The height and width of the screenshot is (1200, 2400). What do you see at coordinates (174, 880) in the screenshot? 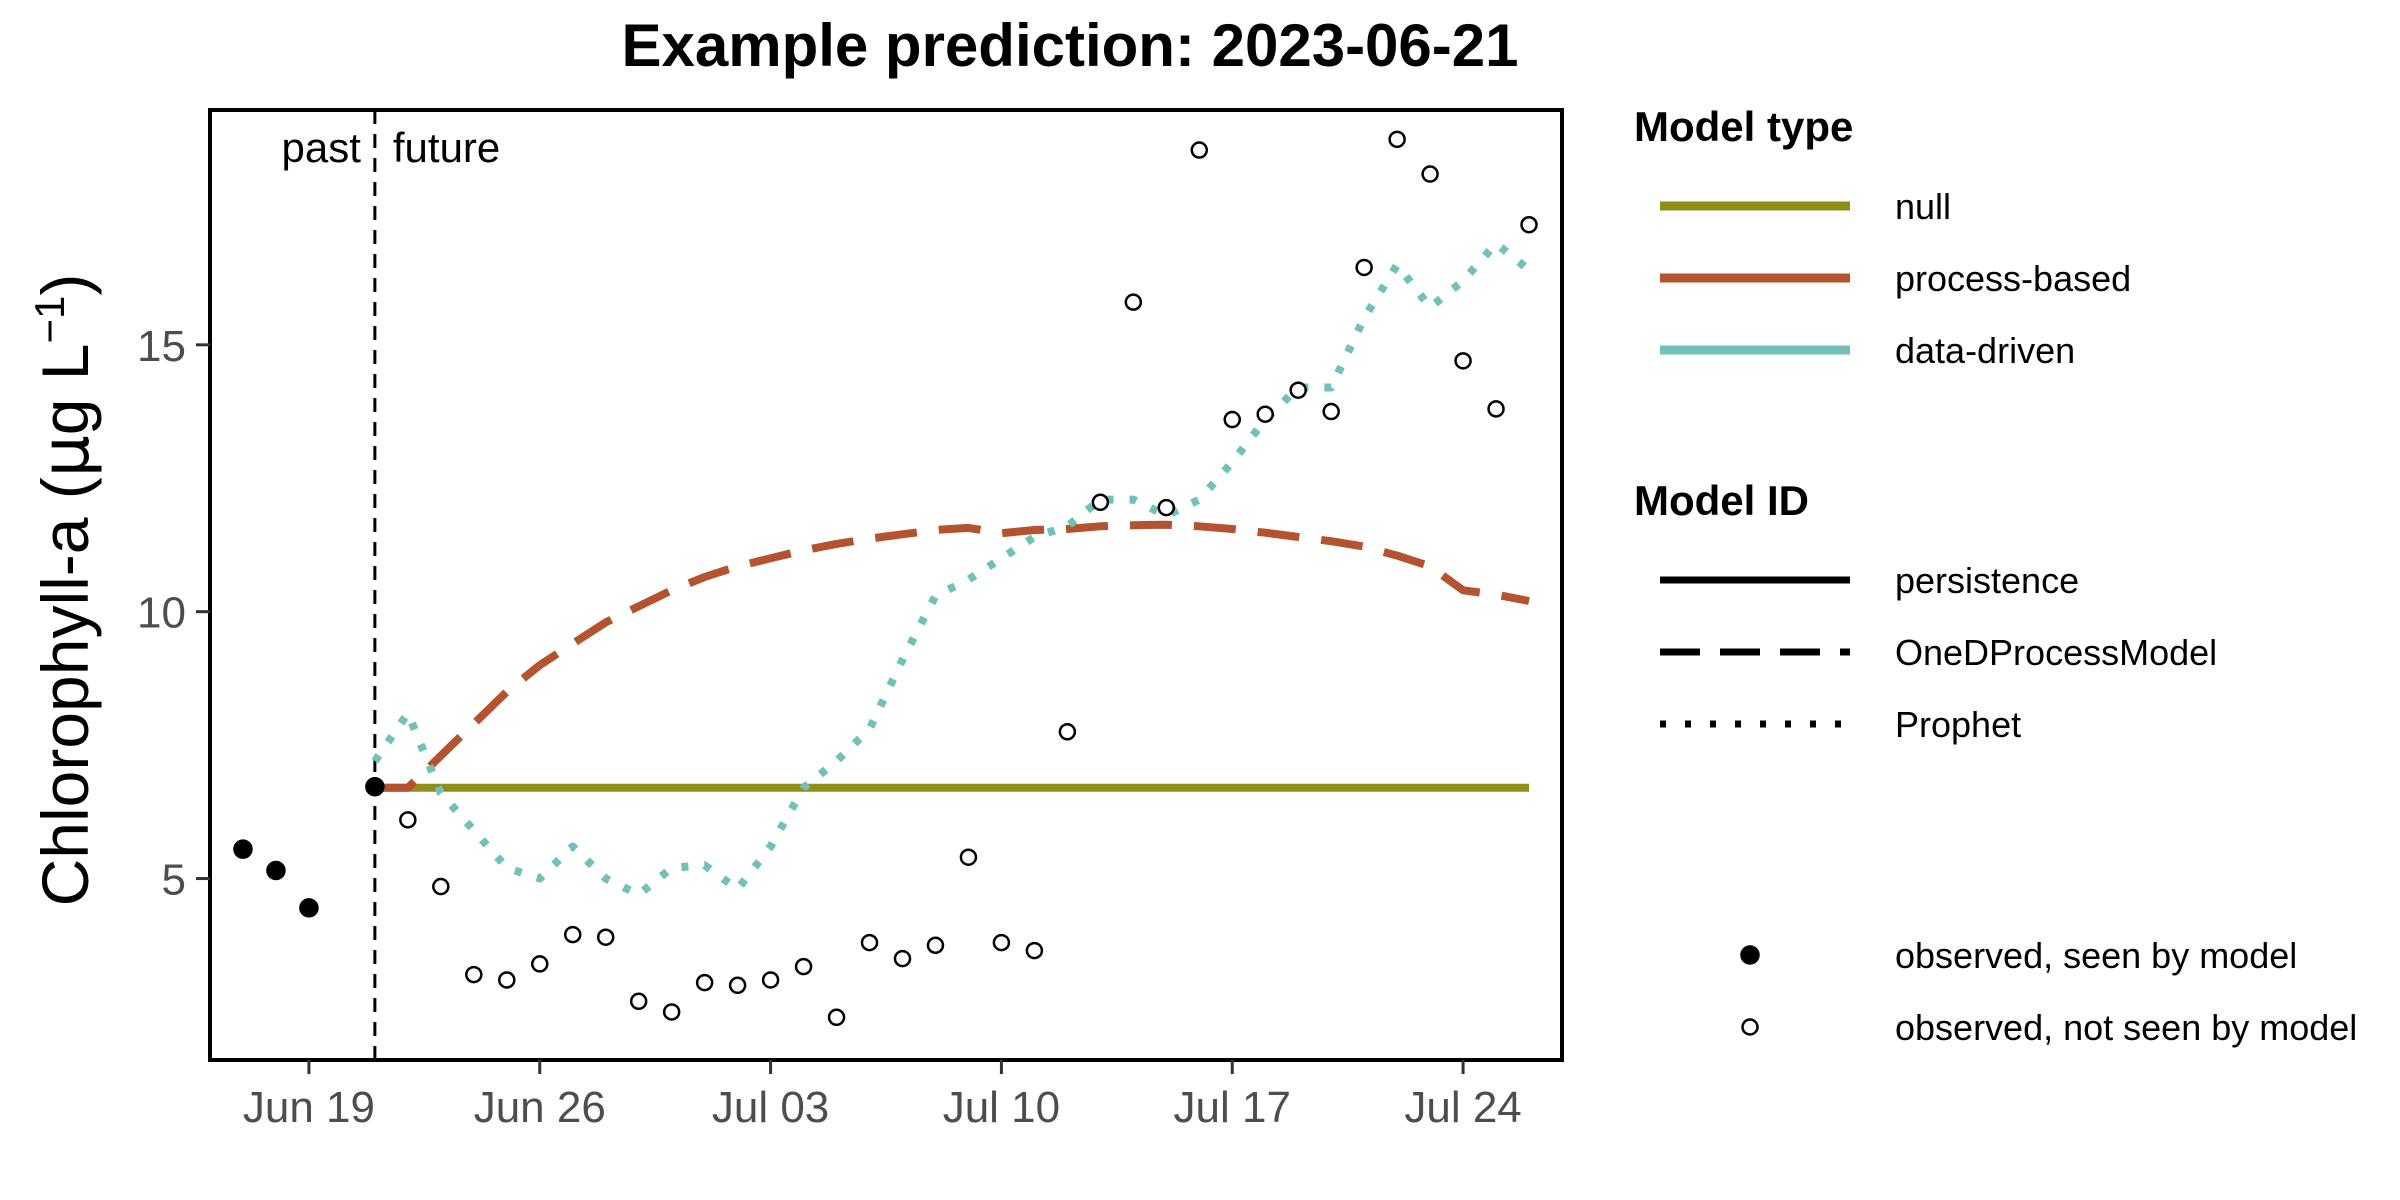
I see `y-tick-label: 5` at bounding box center [174, 880].